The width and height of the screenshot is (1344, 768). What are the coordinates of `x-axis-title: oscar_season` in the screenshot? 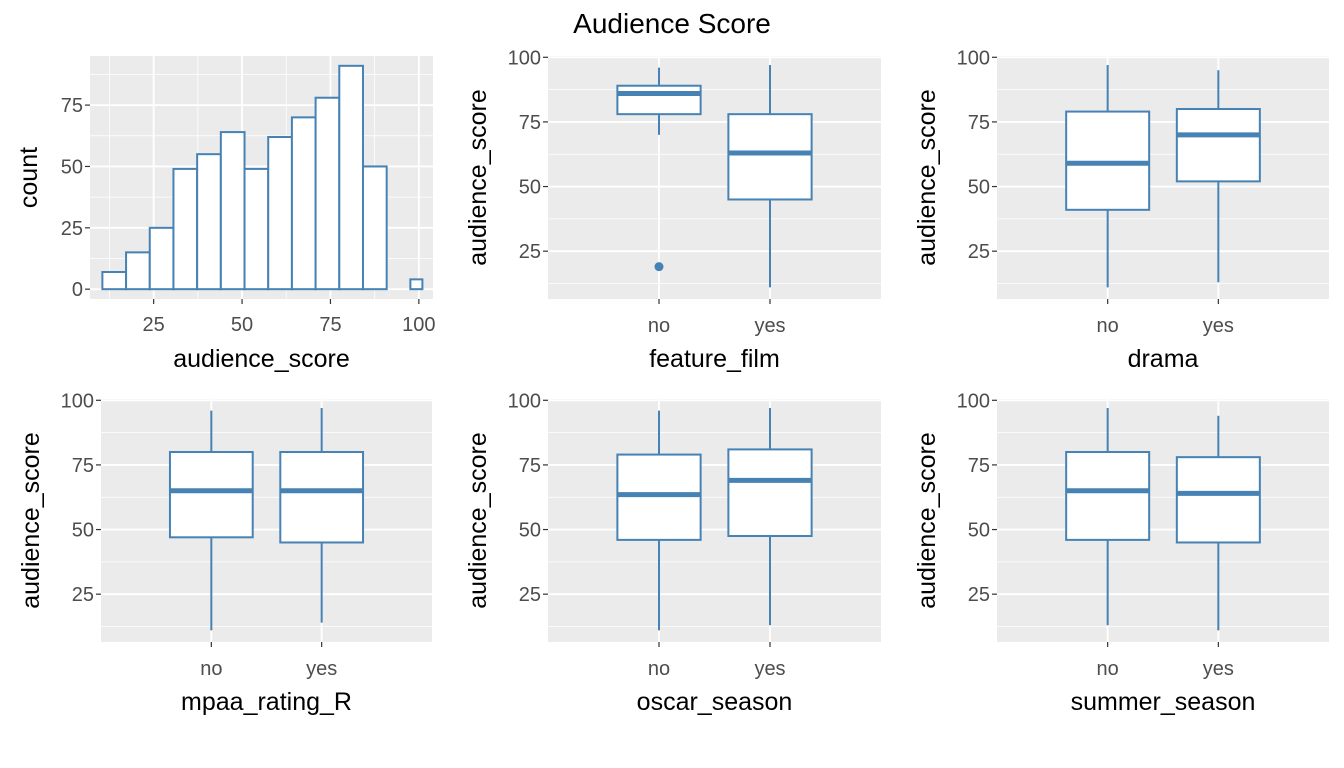 It's located at (715, 702).